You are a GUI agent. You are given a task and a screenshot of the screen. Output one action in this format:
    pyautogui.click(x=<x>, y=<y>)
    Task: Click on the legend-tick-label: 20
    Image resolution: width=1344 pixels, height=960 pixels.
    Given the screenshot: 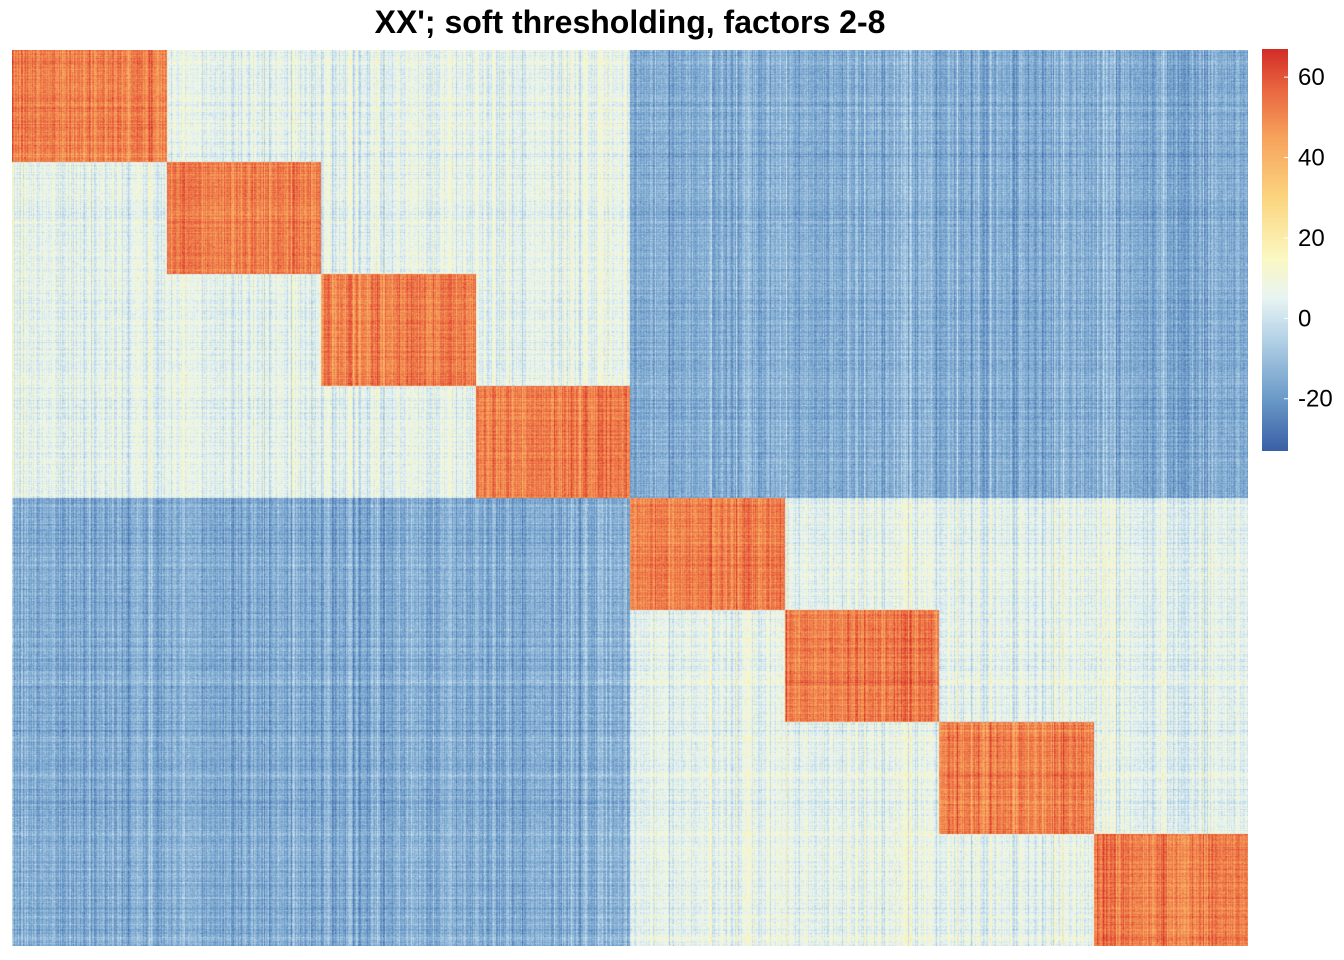 What is the action you would take?
    pyautogui.click(x=1311, y=238)
    